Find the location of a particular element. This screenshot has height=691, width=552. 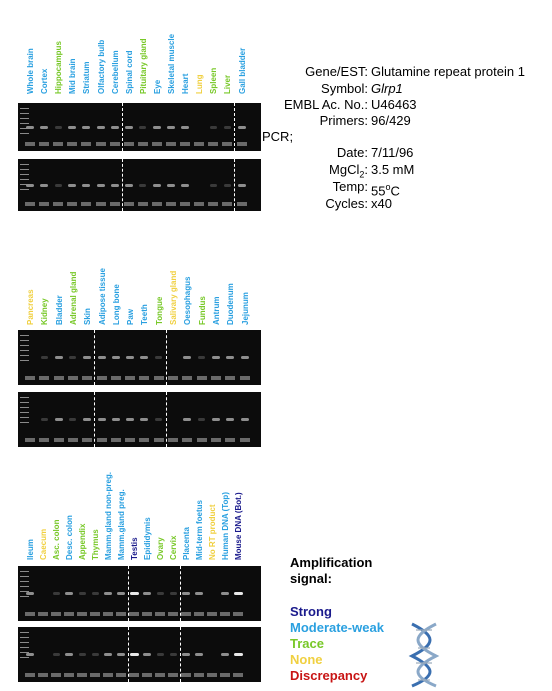

lane-label: Mid-term foetus is located at coordinates (199, 530).